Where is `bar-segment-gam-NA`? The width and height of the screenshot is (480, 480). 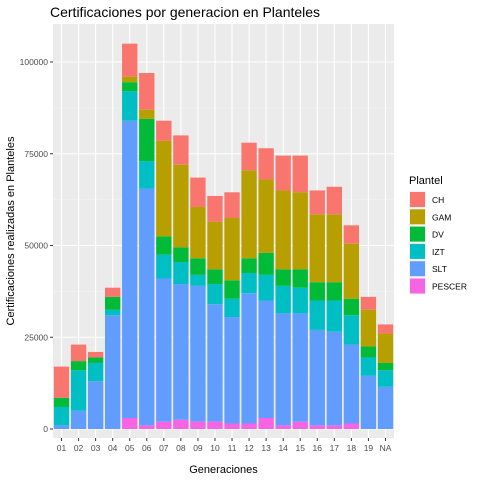
bar-segment-gam-NA is located at coordinates (385, 348).